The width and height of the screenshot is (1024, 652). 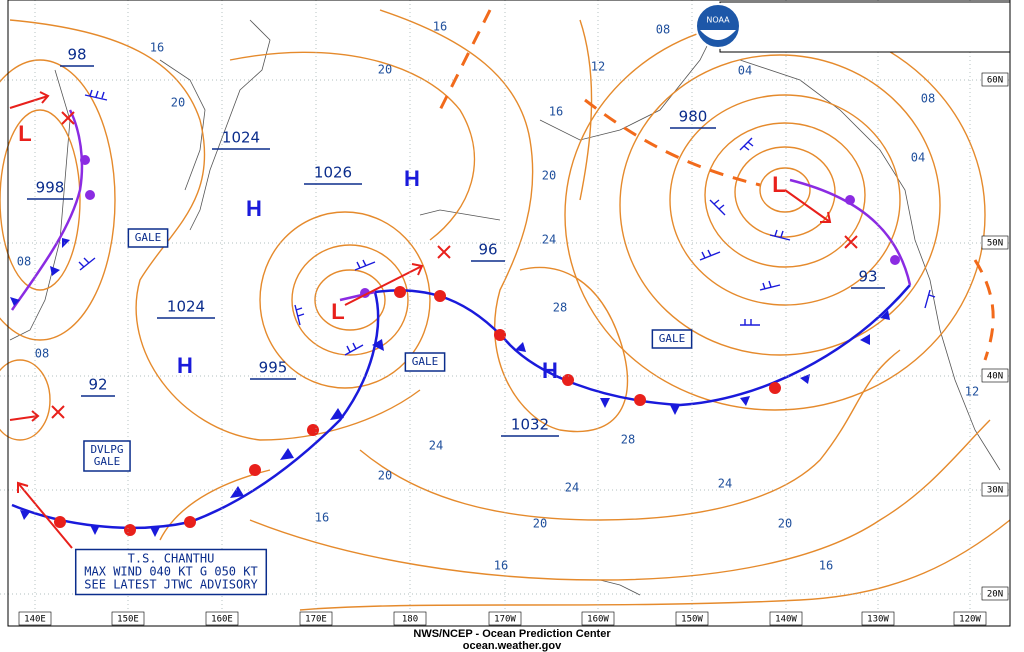 What do you see at coordinates (512, 634) in the screenshot?
I see `footer-center: NWS/NCEP - Ocean Prediction Center` at bounding box center [512, 634].